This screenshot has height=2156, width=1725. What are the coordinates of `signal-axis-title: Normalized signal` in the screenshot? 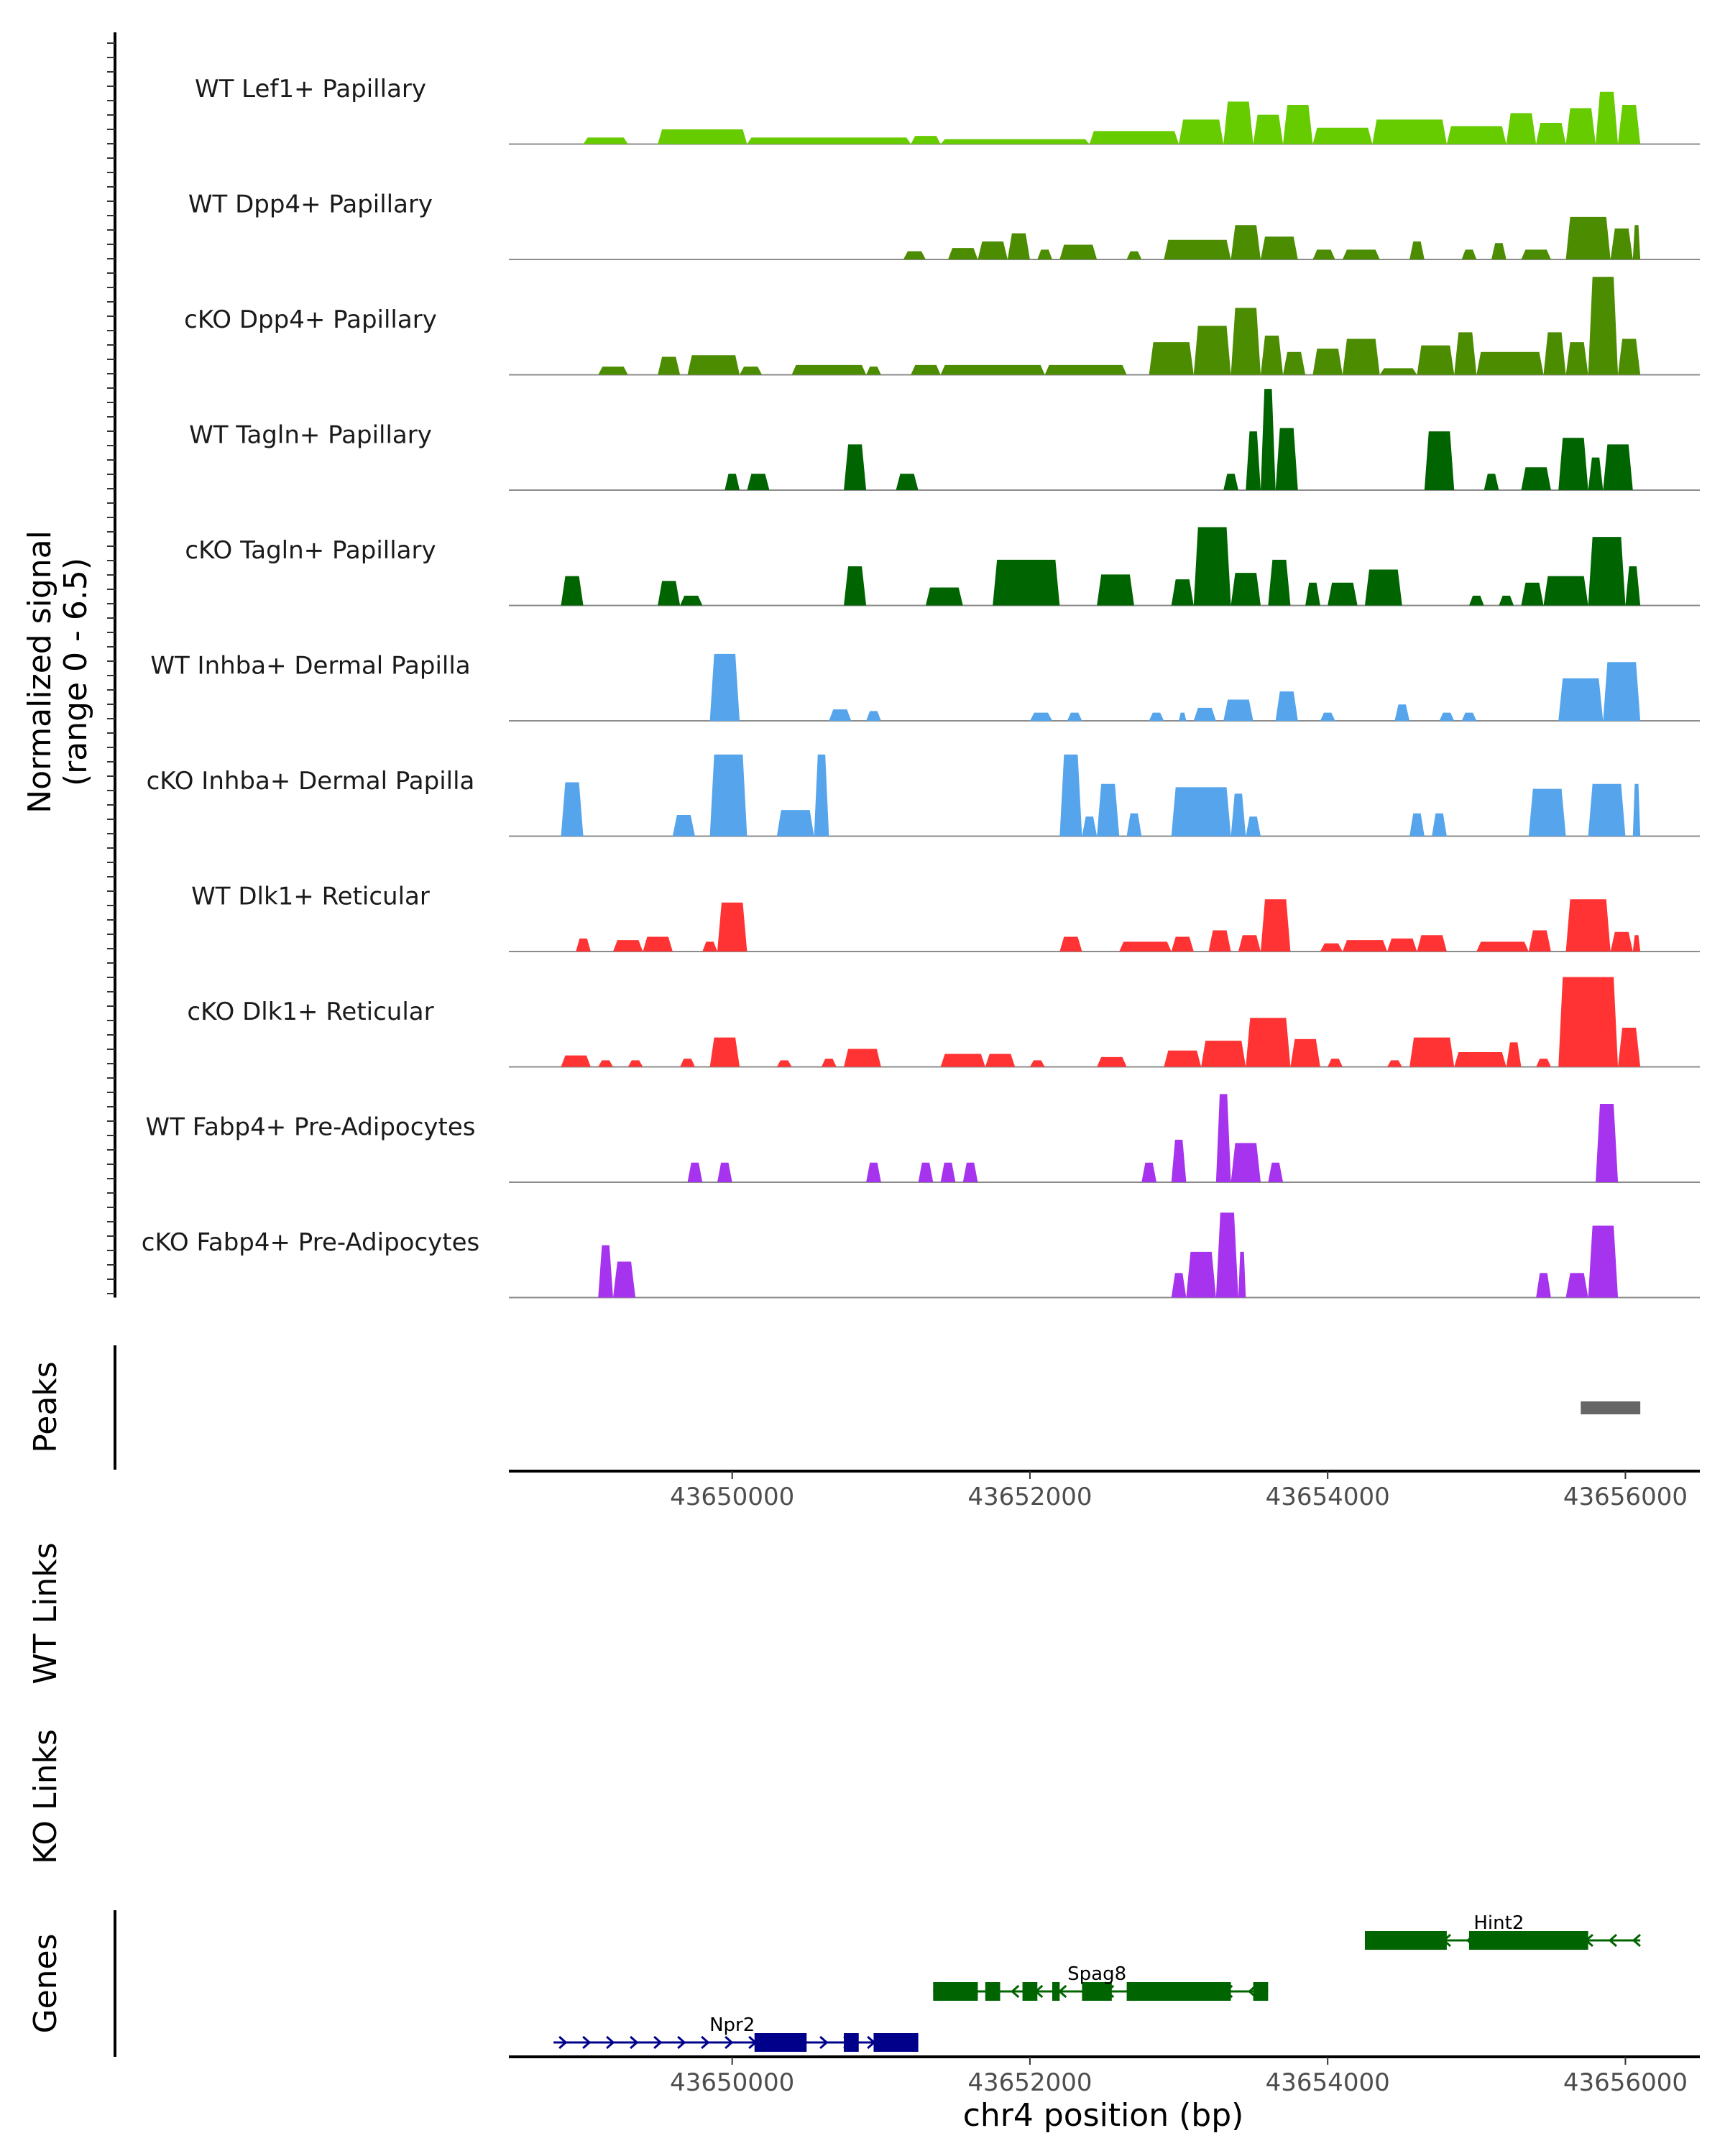 It's located at (40, 672).